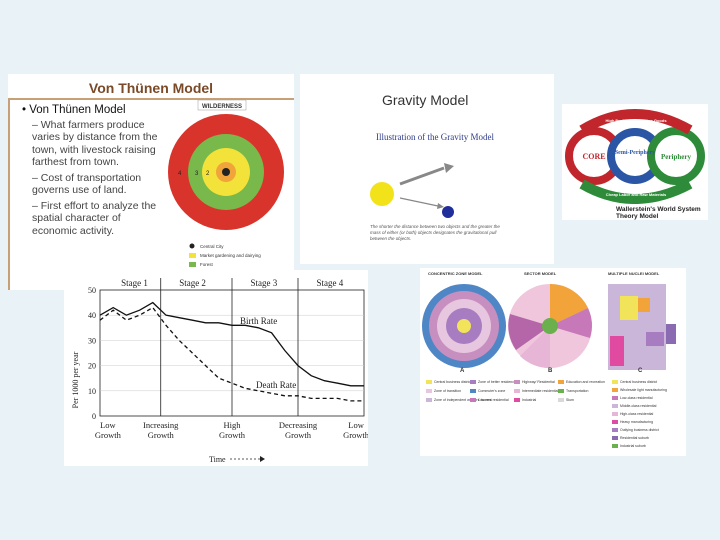 The height and width of the screenshot is (540, 720). I want to click on urban-legend-item: Zone of transition, so click(443, 391).